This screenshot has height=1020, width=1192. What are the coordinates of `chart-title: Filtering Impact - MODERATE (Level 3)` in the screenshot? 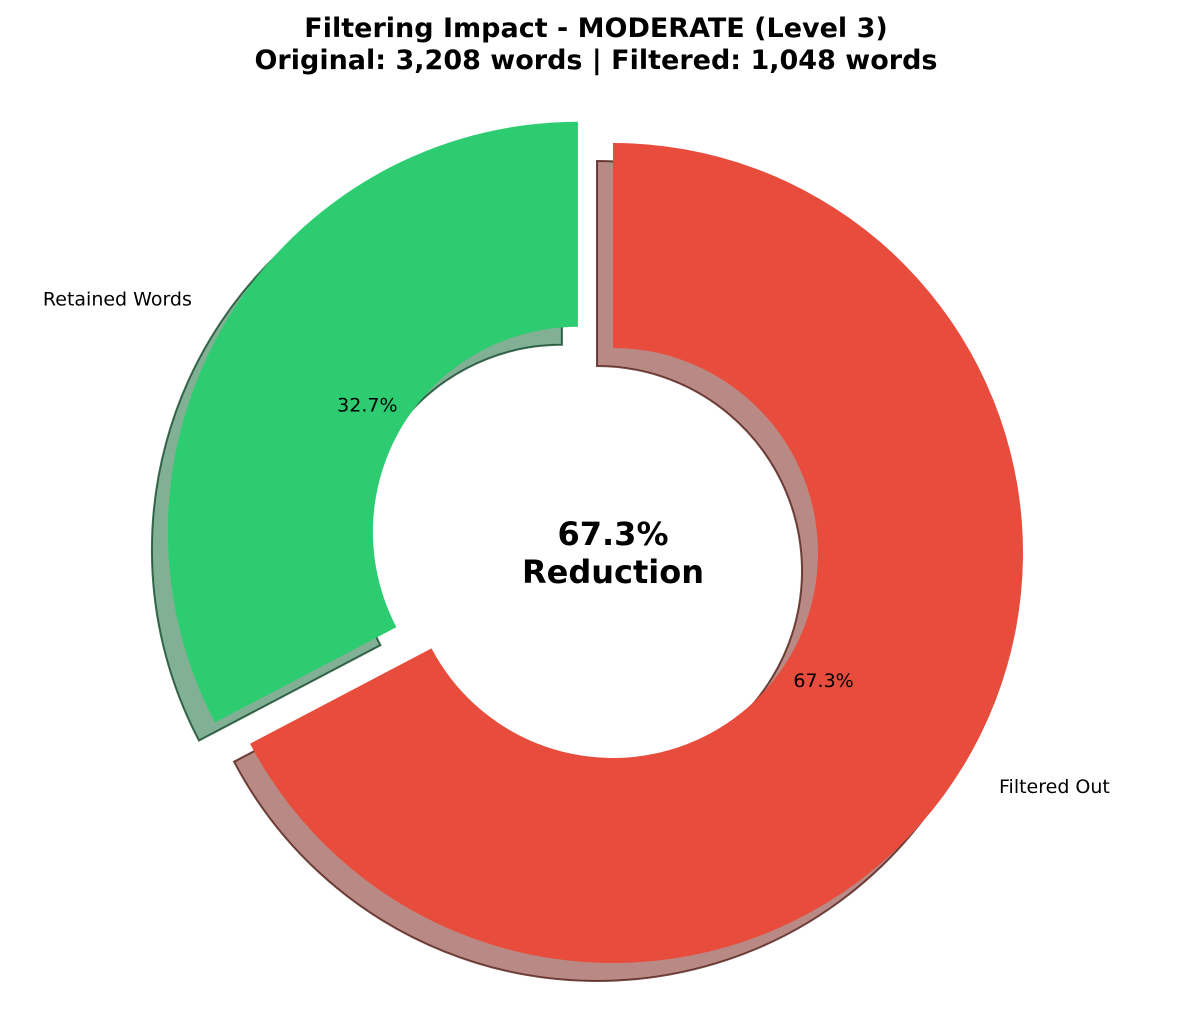 It's located at (595, 28).